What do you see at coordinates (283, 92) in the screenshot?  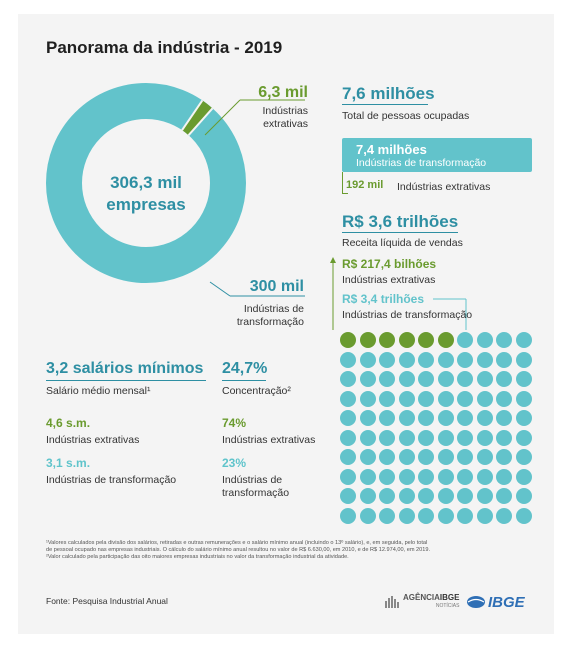 I see `extractive-companies-value: 6,3 mil` at bounding box center [283, 92].